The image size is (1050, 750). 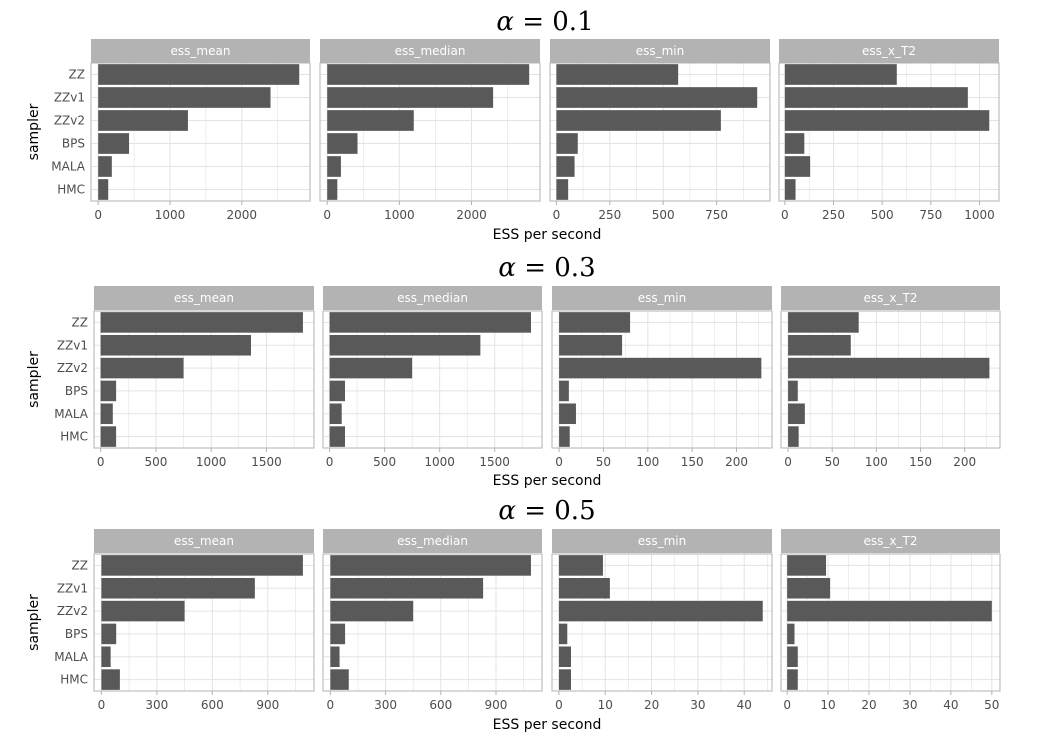 I want to click on x-tick-label: 250, so click(x=833, y=215).